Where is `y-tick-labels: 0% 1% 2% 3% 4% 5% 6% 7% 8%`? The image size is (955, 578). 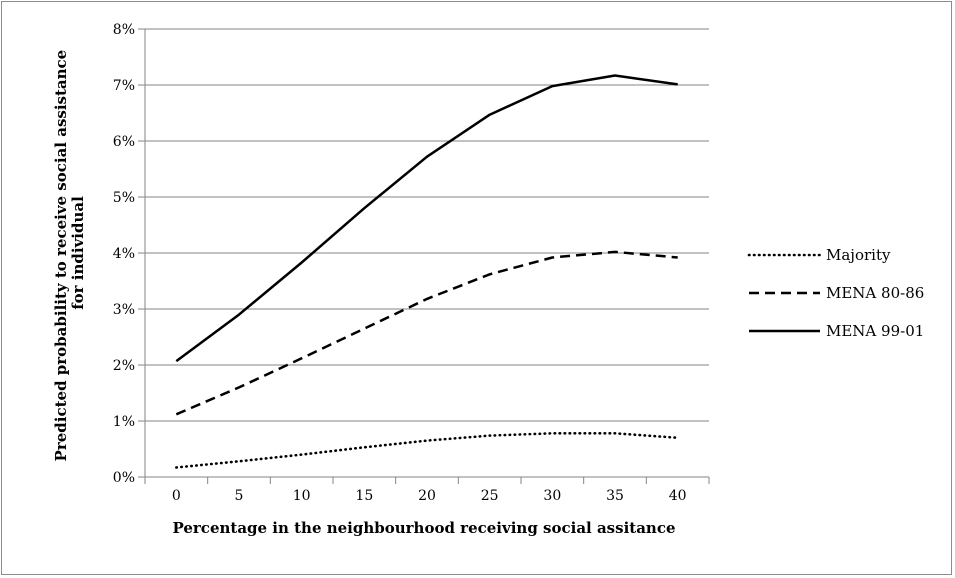
y-tick-labels: 0% 1% 2% 3% 4% 5% 6% 7% 8% is located at coordinates (124, 254).